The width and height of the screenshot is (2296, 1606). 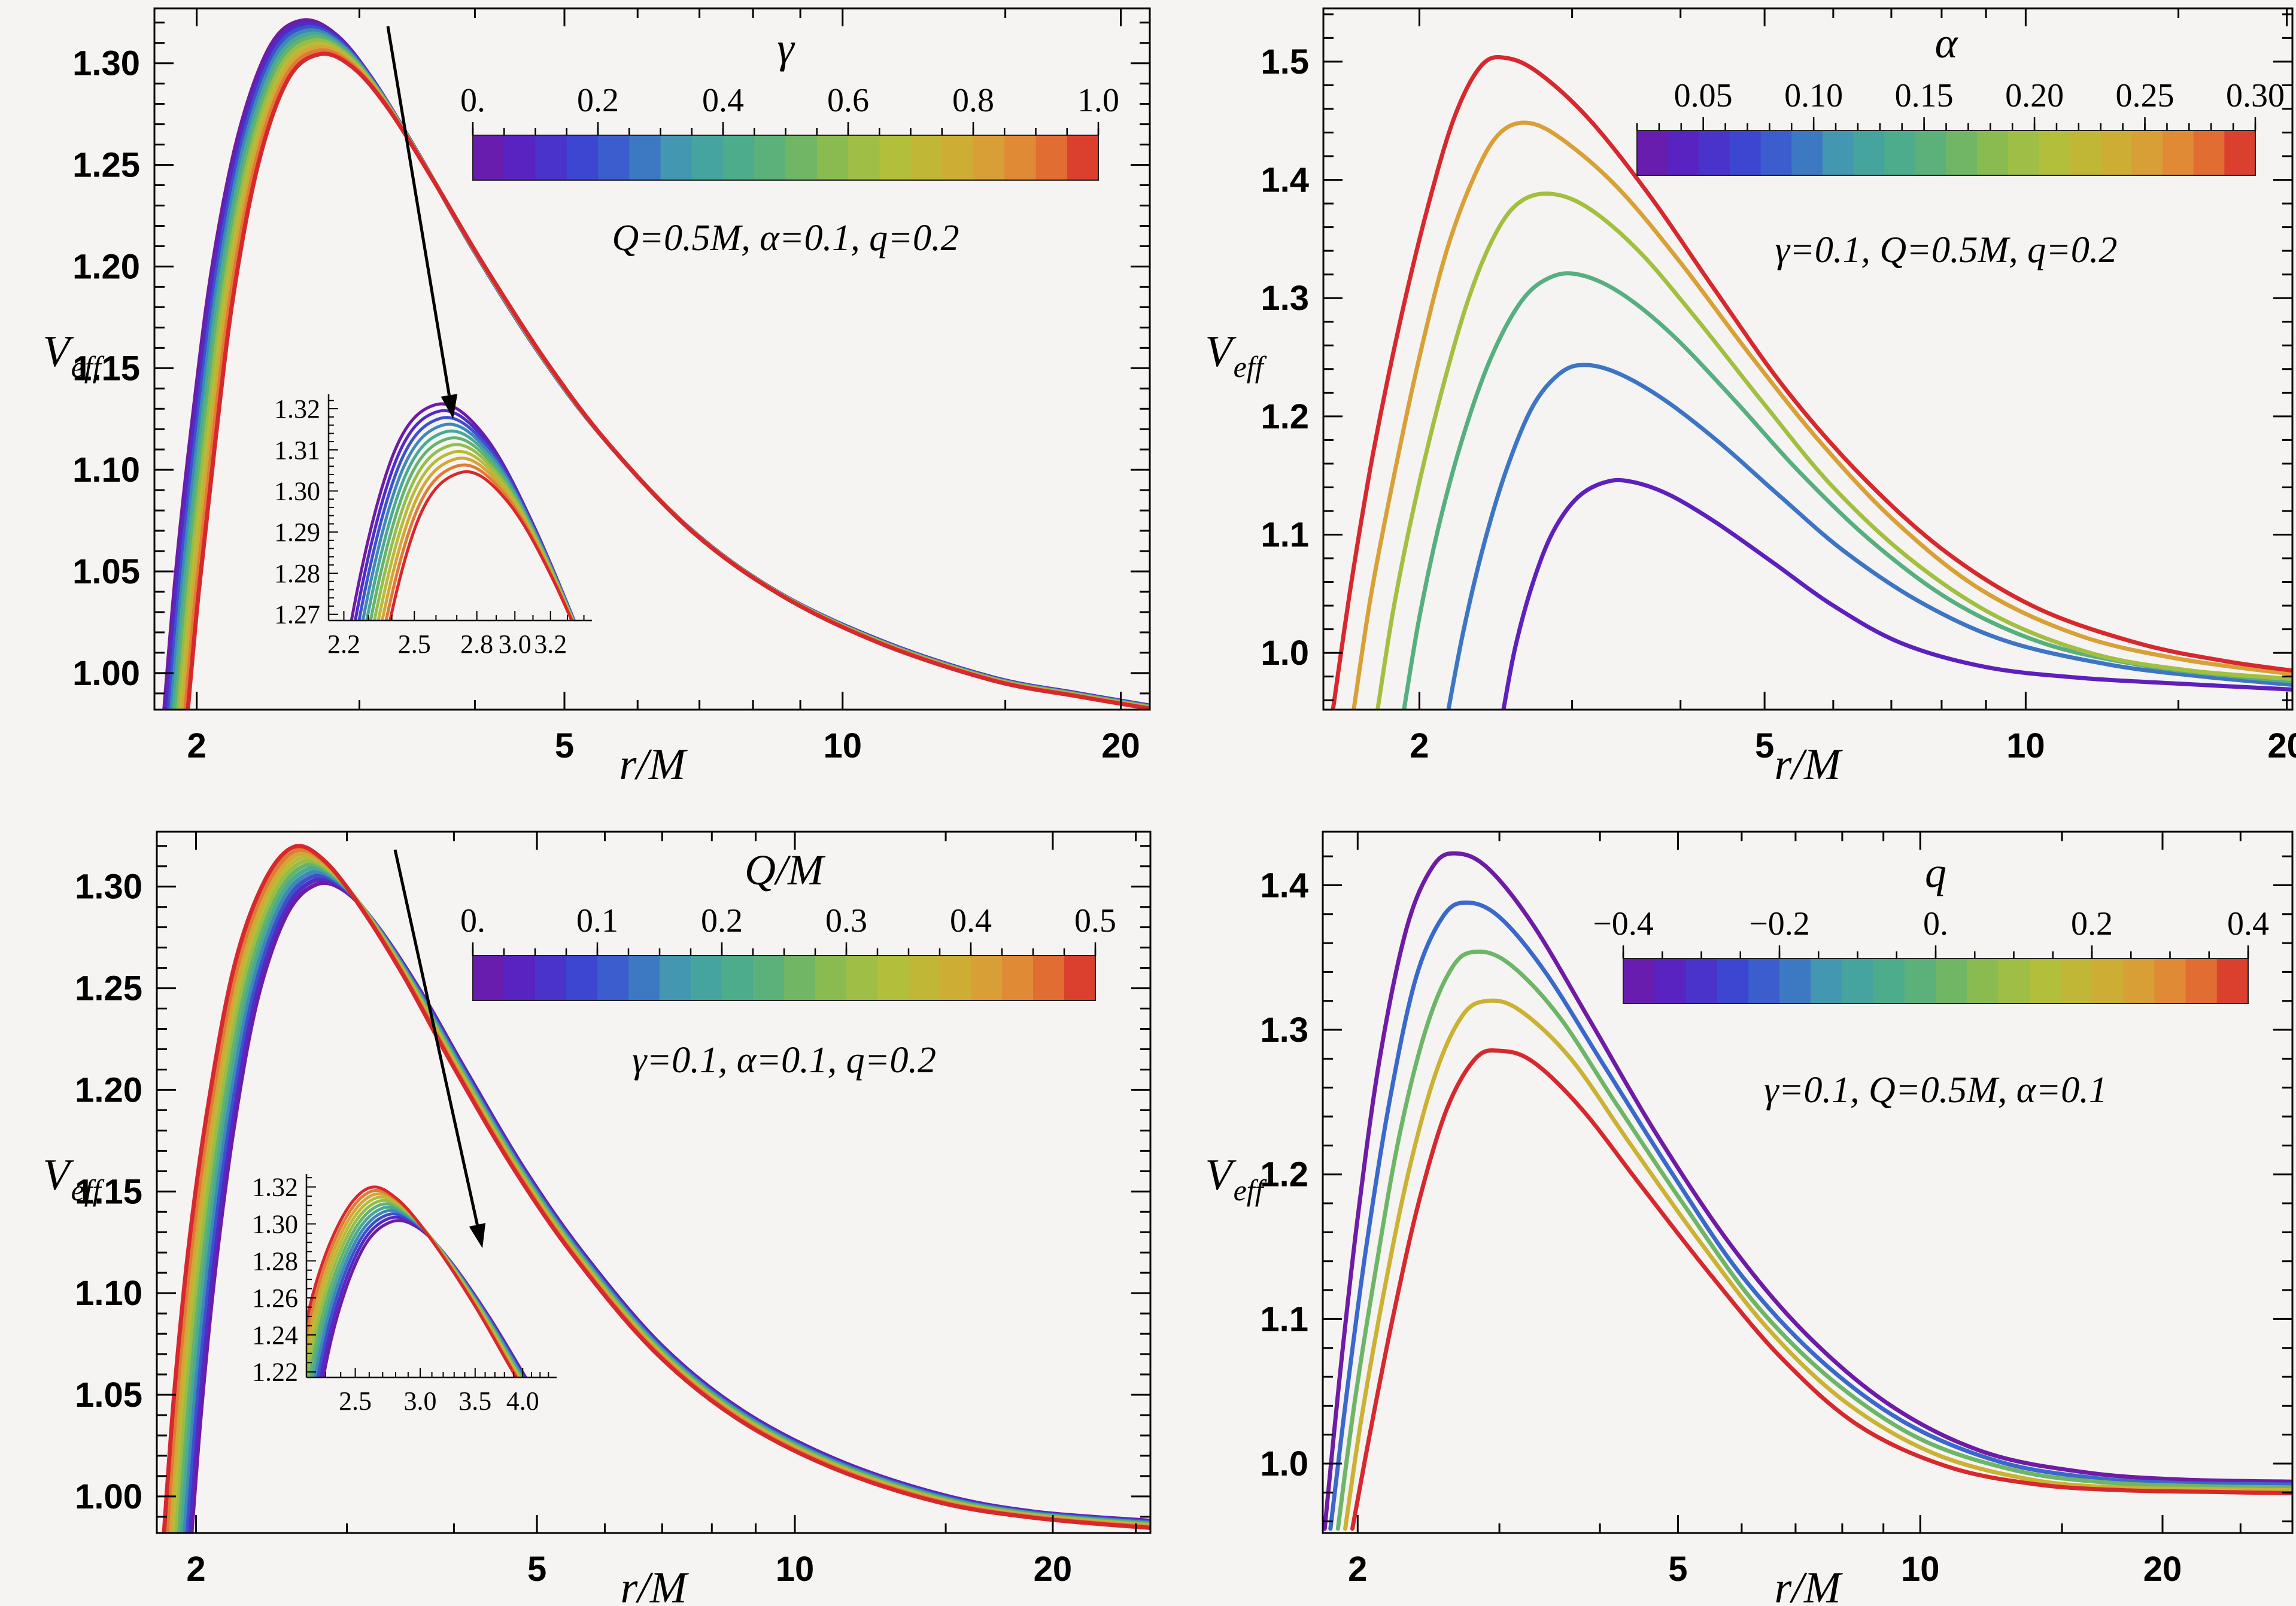 What do you see at coordinates (1810, 764) in the screenshot?
I see `x-axis-label: r/M` at bounding box center [1810, 764].